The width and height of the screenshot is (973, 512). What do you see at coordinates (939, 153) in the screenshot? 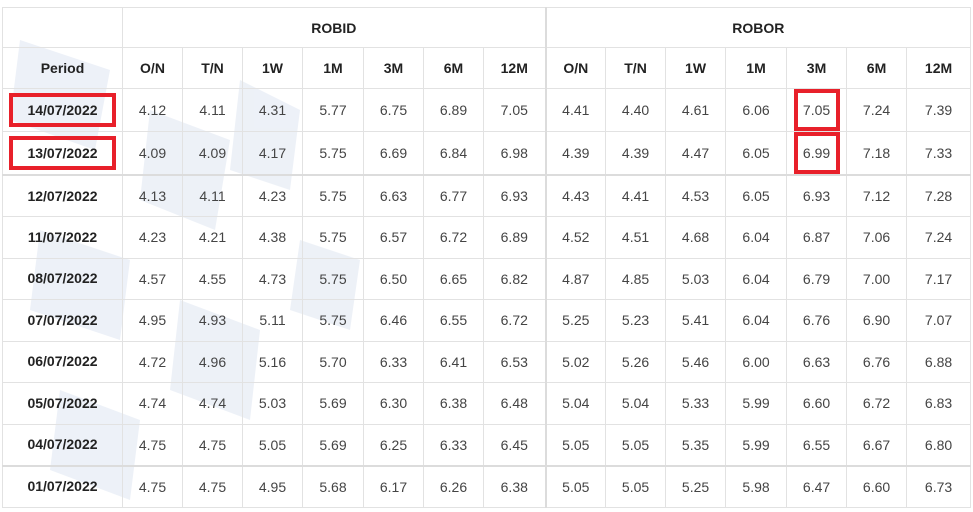
I see `robor-value-cell: 7.33` at bounding box center [939, 153].